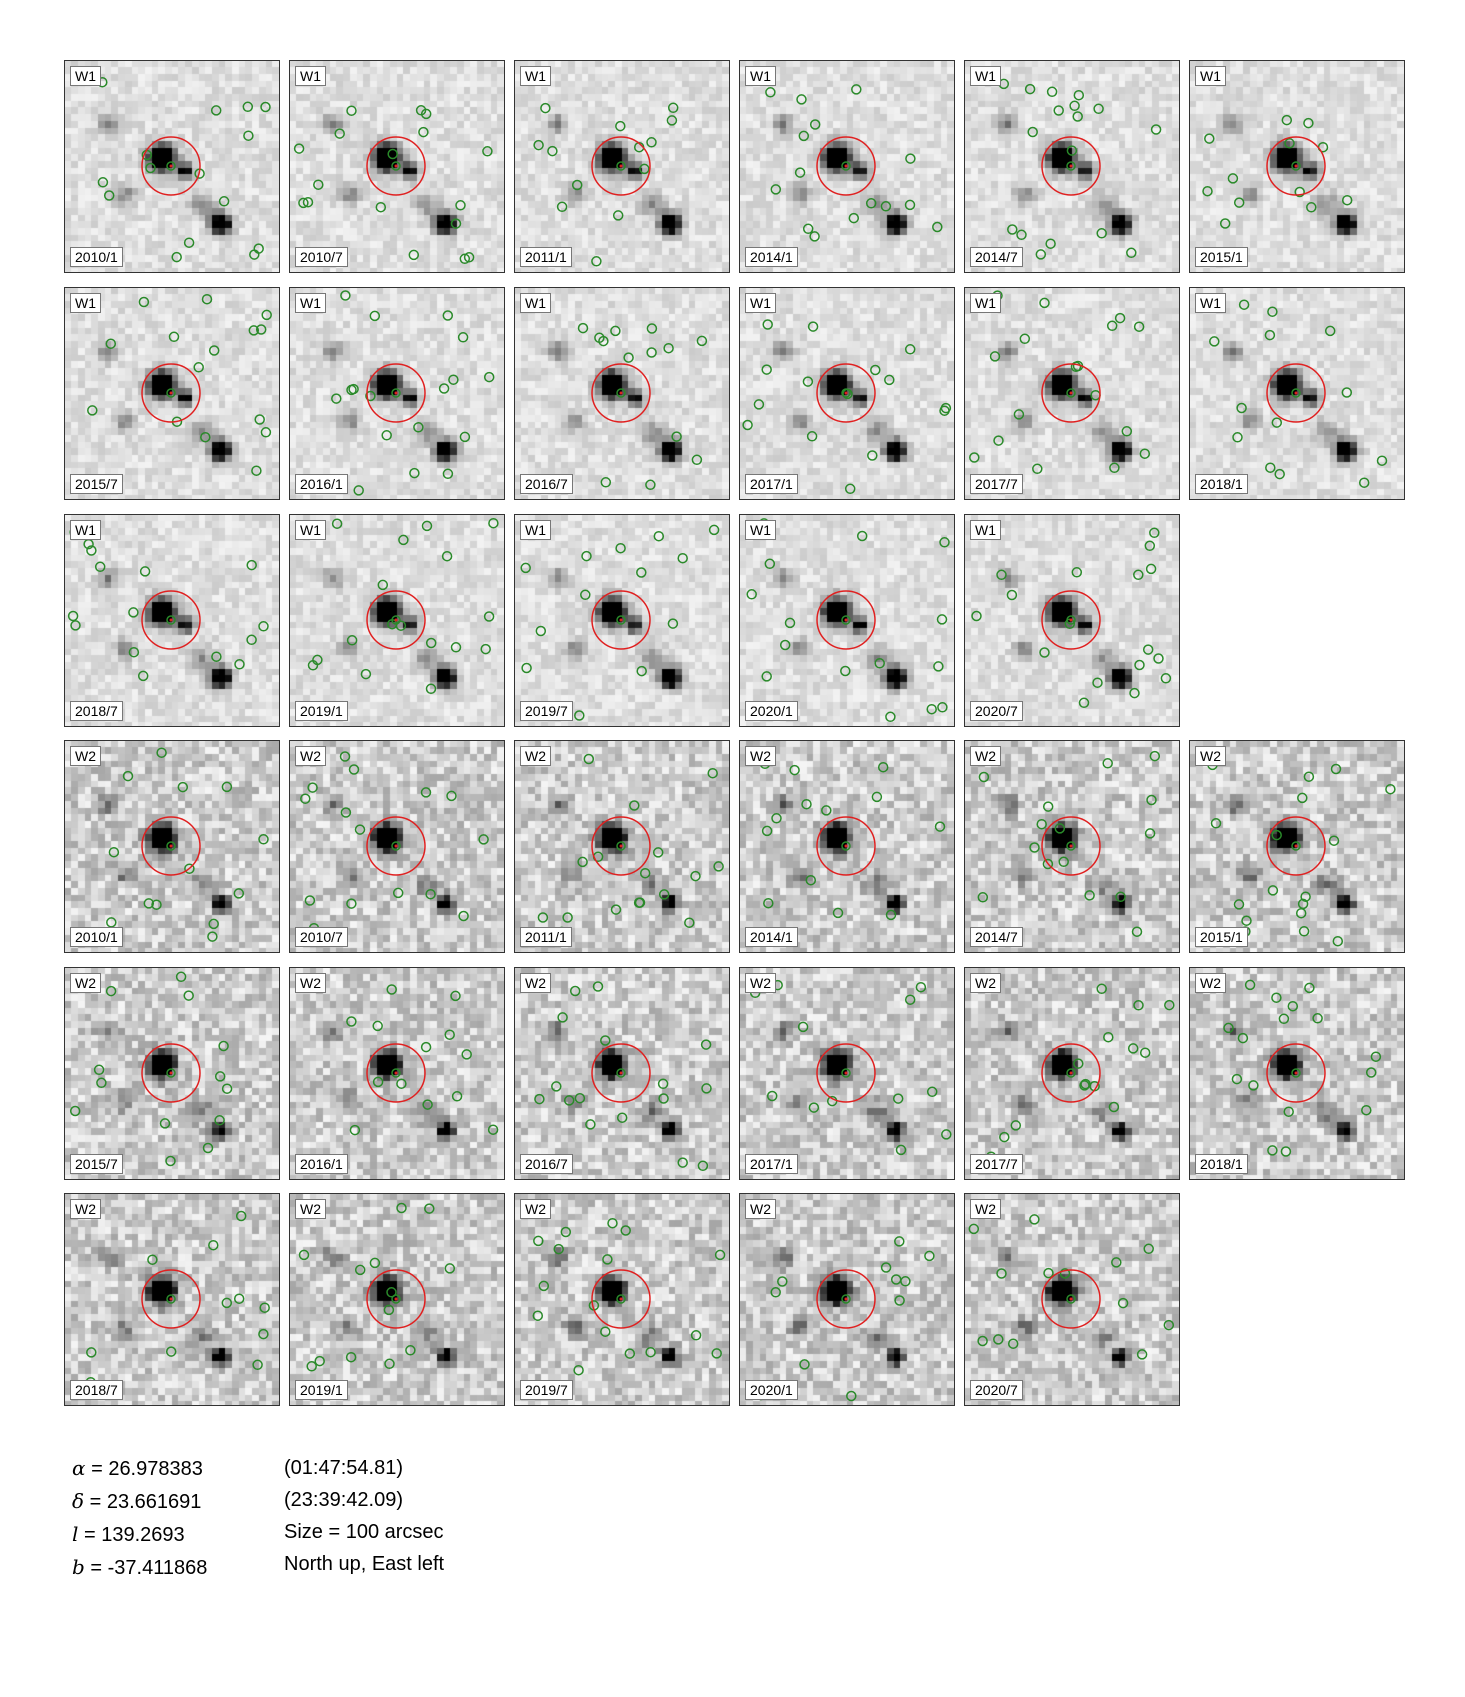 The width and height of the screenshot is (1465, 1697). Describe the element at coordinates (96, 257) in the screenshot. I see `epoch-label: 2010/1` at that location.